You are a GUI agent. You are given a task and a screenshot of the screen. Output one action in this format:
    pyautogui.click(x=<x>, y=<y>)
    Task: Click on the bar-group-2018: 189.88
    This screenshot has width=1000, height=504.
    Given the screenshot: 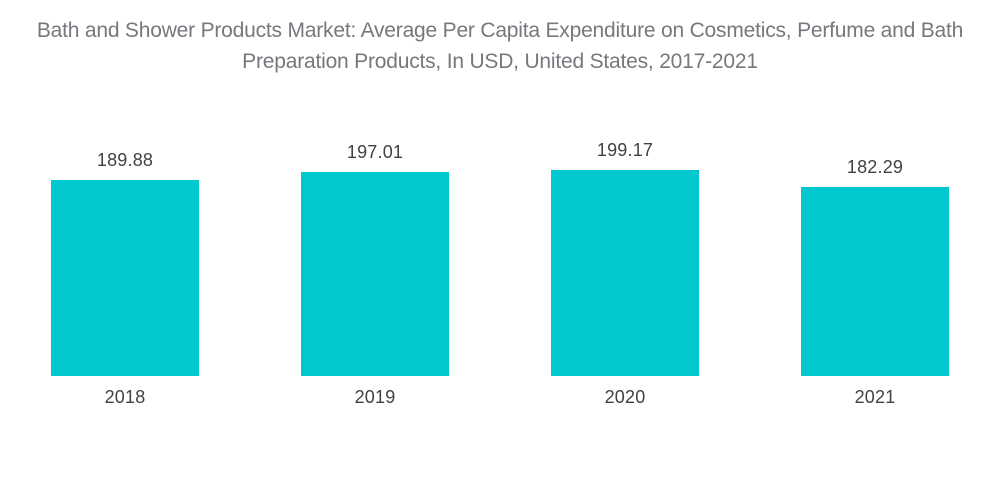 What is the action you would take?
    pyautogui.click(x=125, y=263)
    